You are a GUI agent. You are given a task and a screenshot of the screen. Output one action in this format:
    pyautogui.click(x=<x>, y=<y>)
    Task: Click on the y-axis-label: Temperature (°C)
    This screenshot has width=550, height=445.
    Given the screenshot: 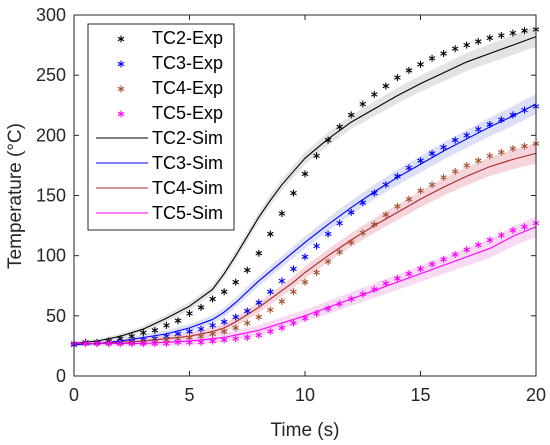 What is the action you would take?
    pyautogui.click(x=15, y=196)
    